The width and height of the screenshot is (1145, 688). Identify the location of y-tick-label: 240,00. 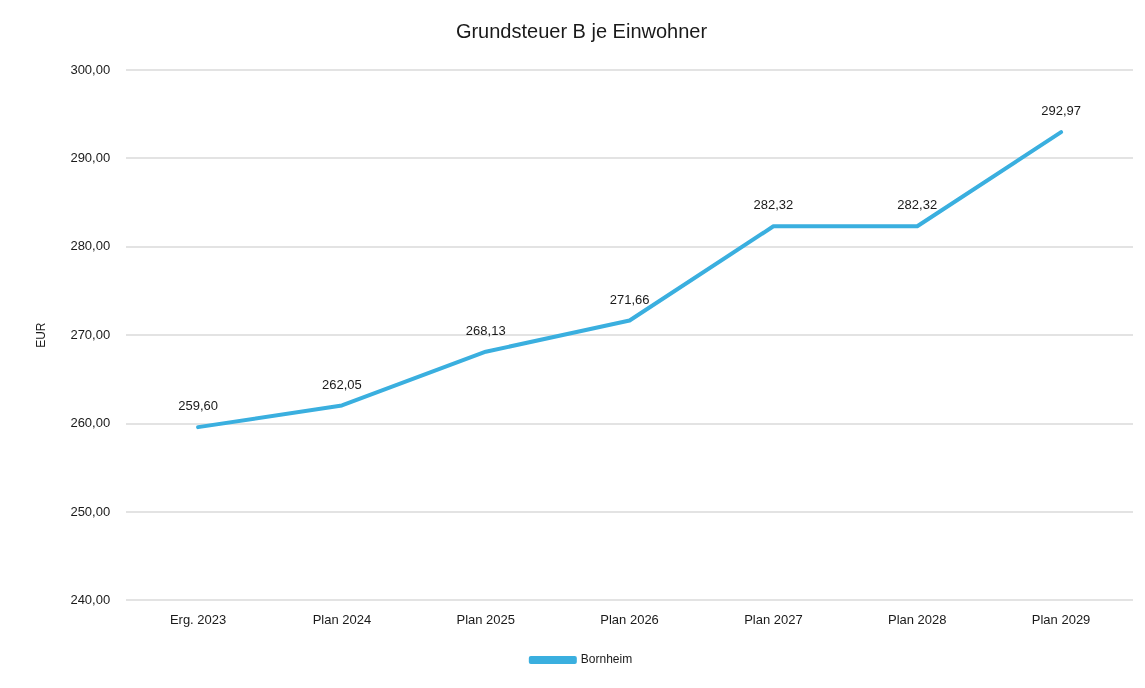
(90, 599).